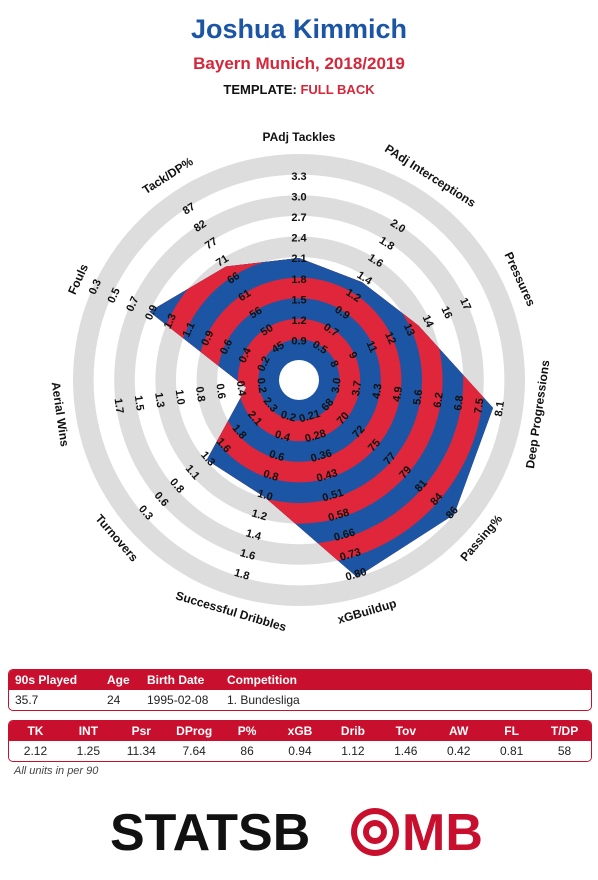 The height and width of the screenshot is (880, 598). Describe the element at coordinates (442, 832) in the screenshot. I see `logo-text-right: MB` at that location.